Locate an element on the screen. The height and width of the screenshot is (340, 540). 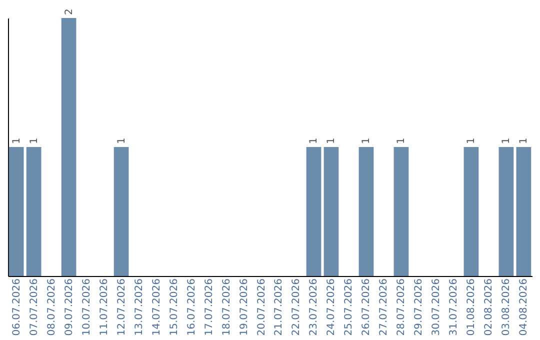
x-tick-label: 07.07.2026 is located at coordinates (34, 307).